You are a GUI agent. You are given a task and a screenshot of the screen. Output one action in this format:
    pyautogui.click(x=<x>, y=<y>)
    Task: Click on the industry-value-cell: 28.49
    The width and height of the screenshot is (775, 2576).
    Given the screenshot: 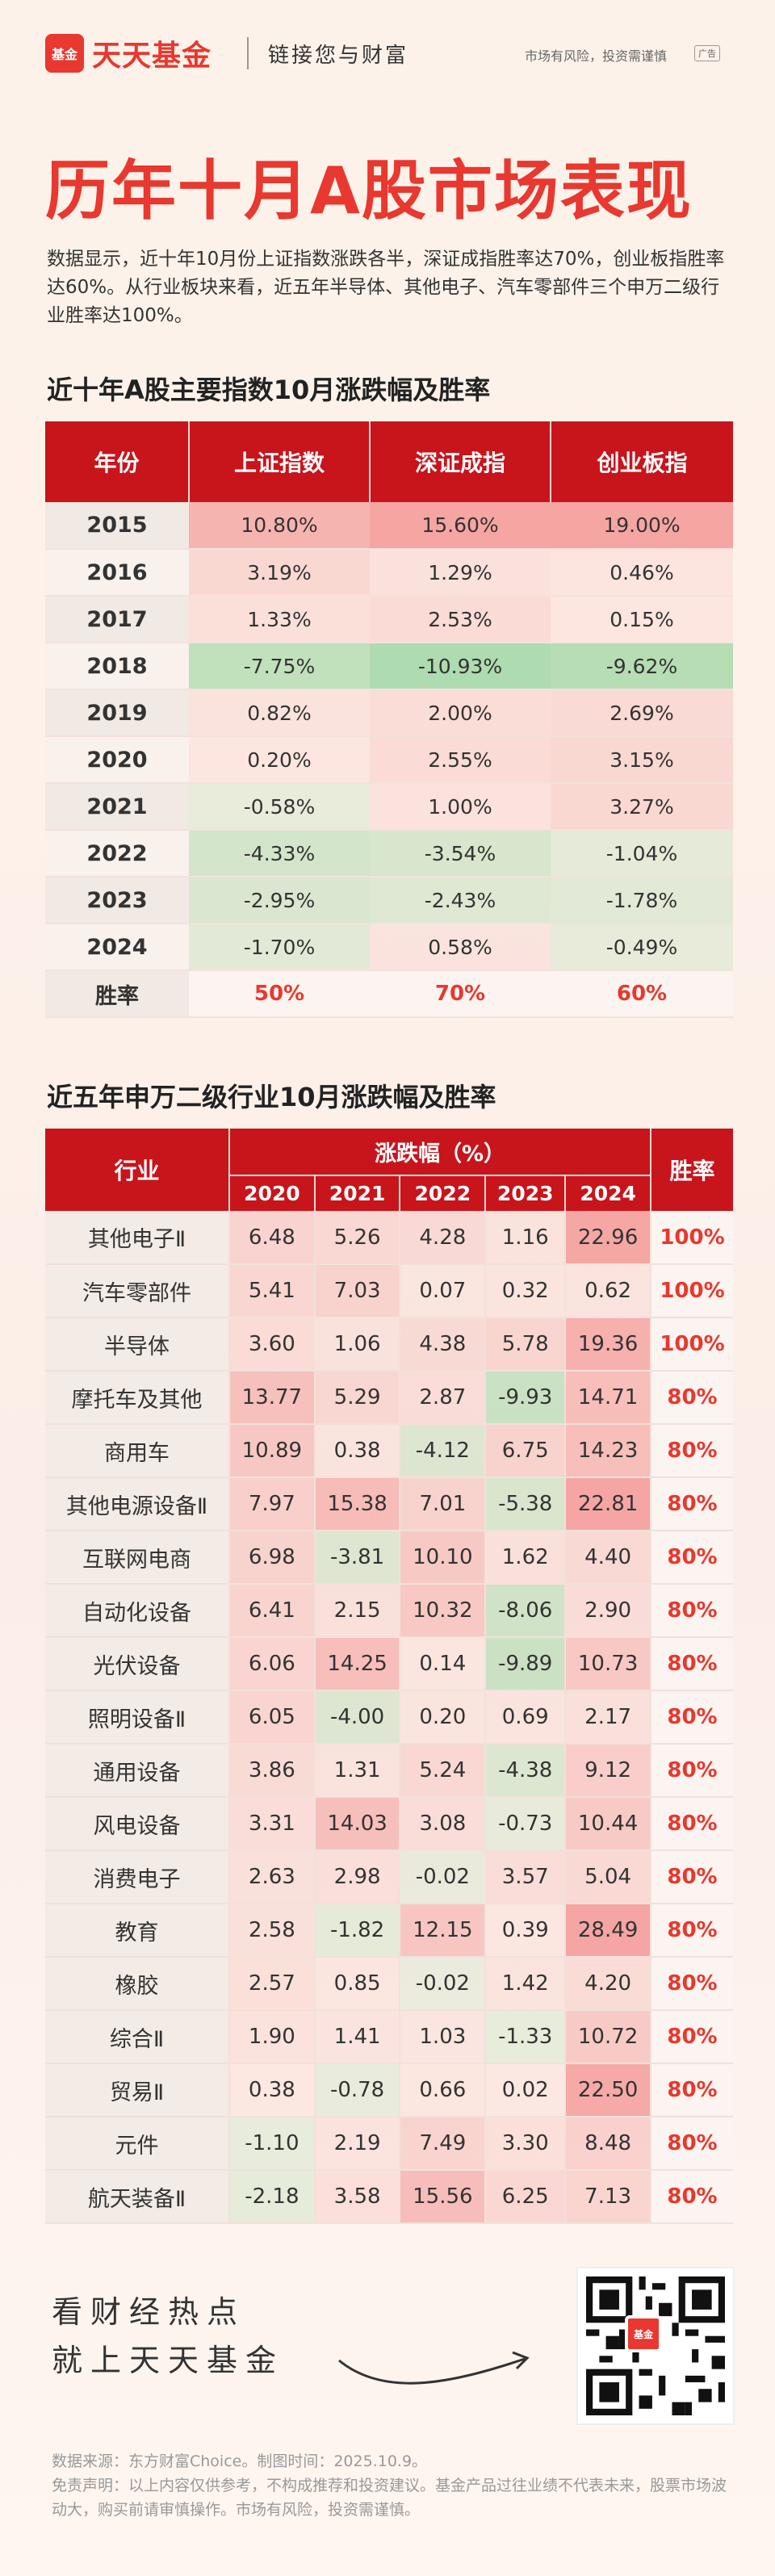 What is the action you would take?
    pyautogui.click(x=607, y=1931)
    